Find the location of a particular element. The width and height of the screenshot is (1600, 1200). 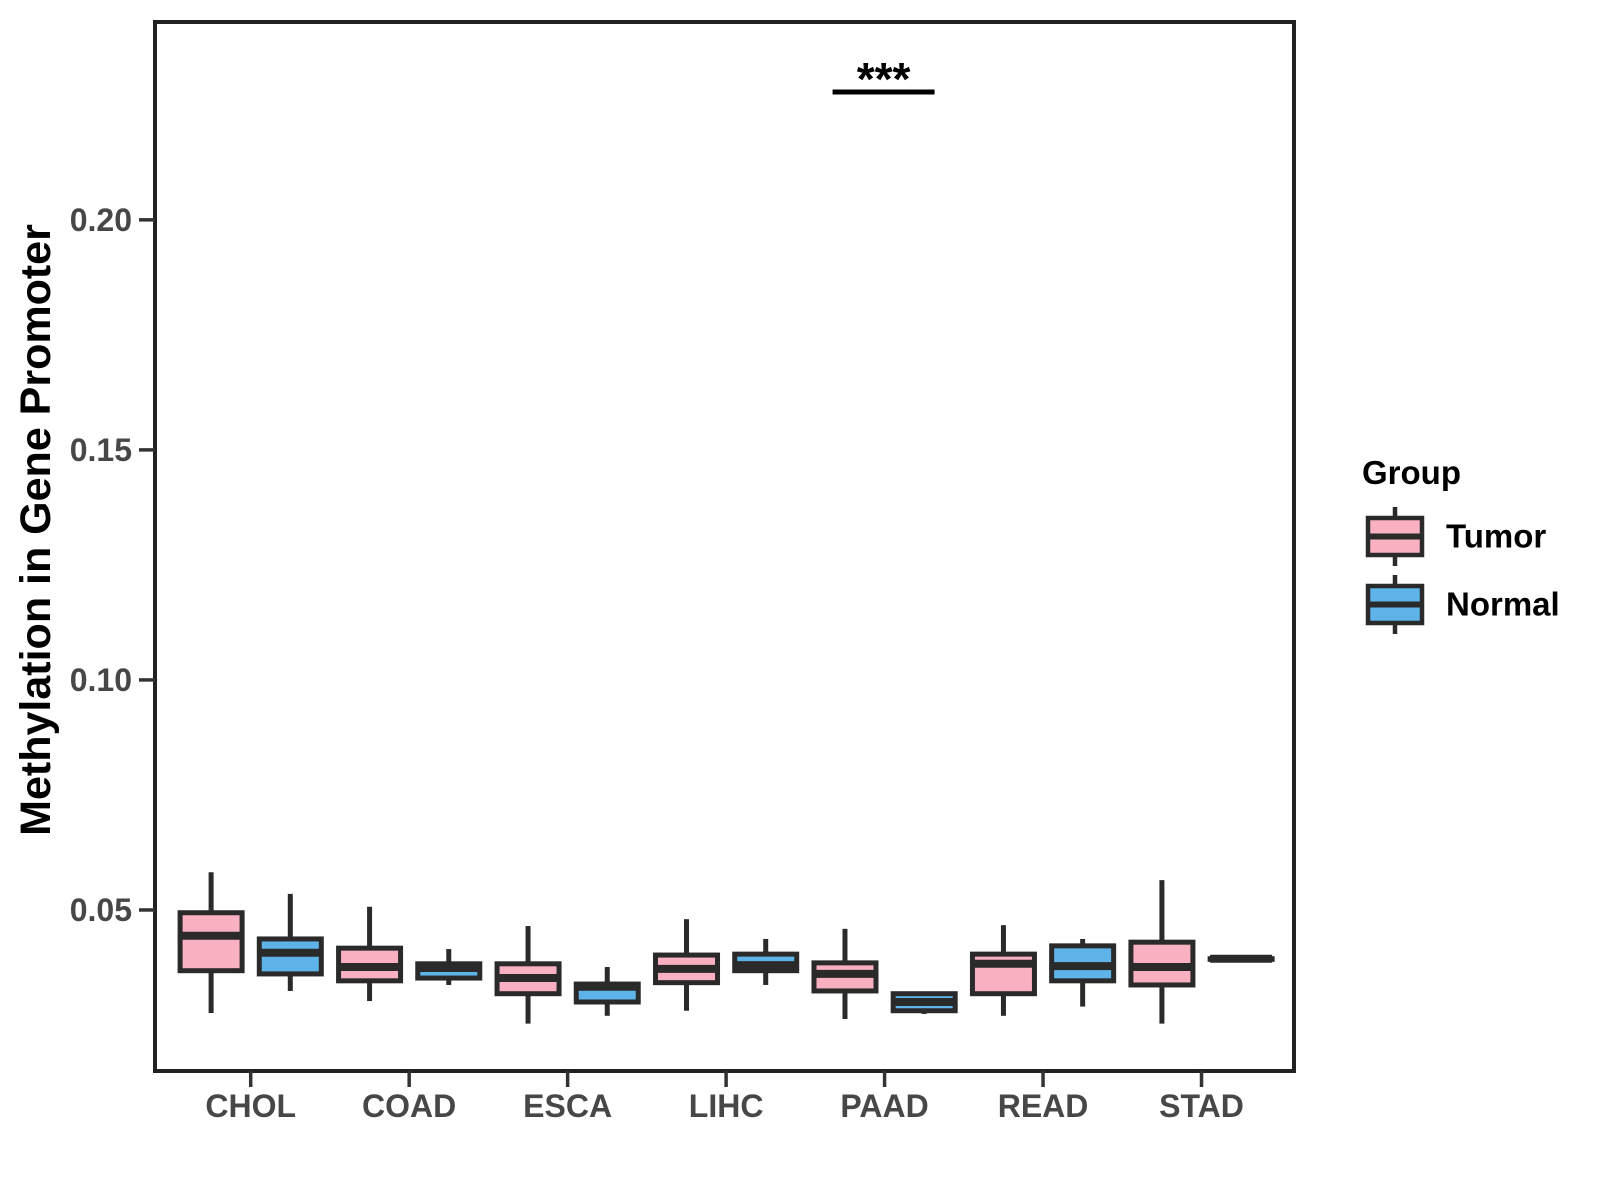

y-tick-label: 0.05 is located at coordinates (101, 910).